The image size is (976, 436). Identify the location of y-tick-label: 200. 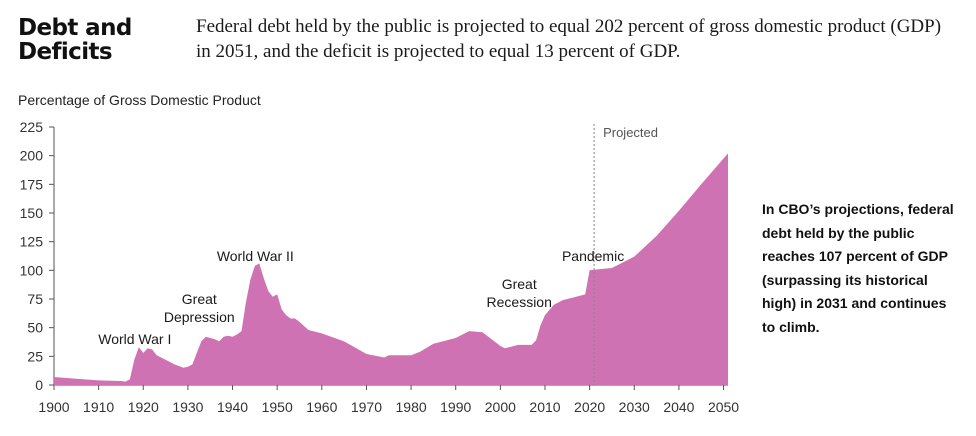
(32, 156).